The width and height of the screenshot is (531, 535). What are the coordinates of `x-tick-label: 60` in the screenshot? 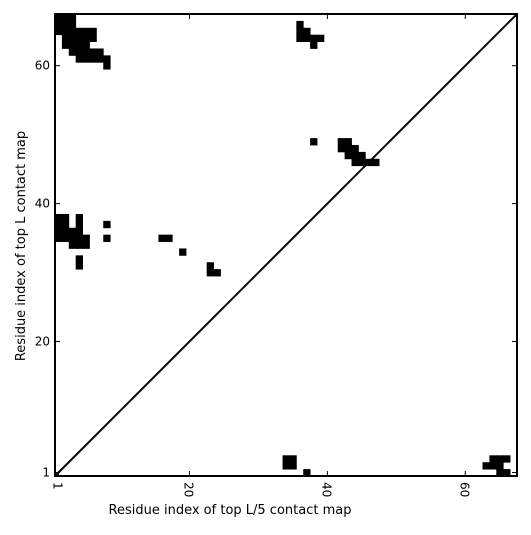 It's located at (464, 489).